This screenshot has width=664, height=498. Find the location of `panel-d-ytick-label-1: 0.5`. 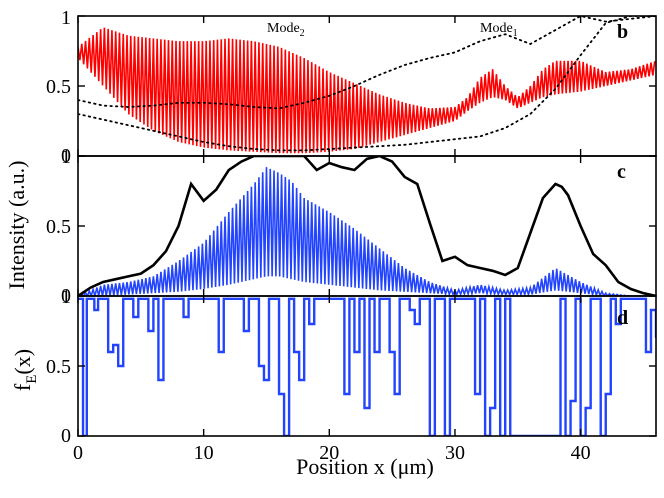

panel-d-ytick-label-1: 0.5 is located at coordinates (58, 367).